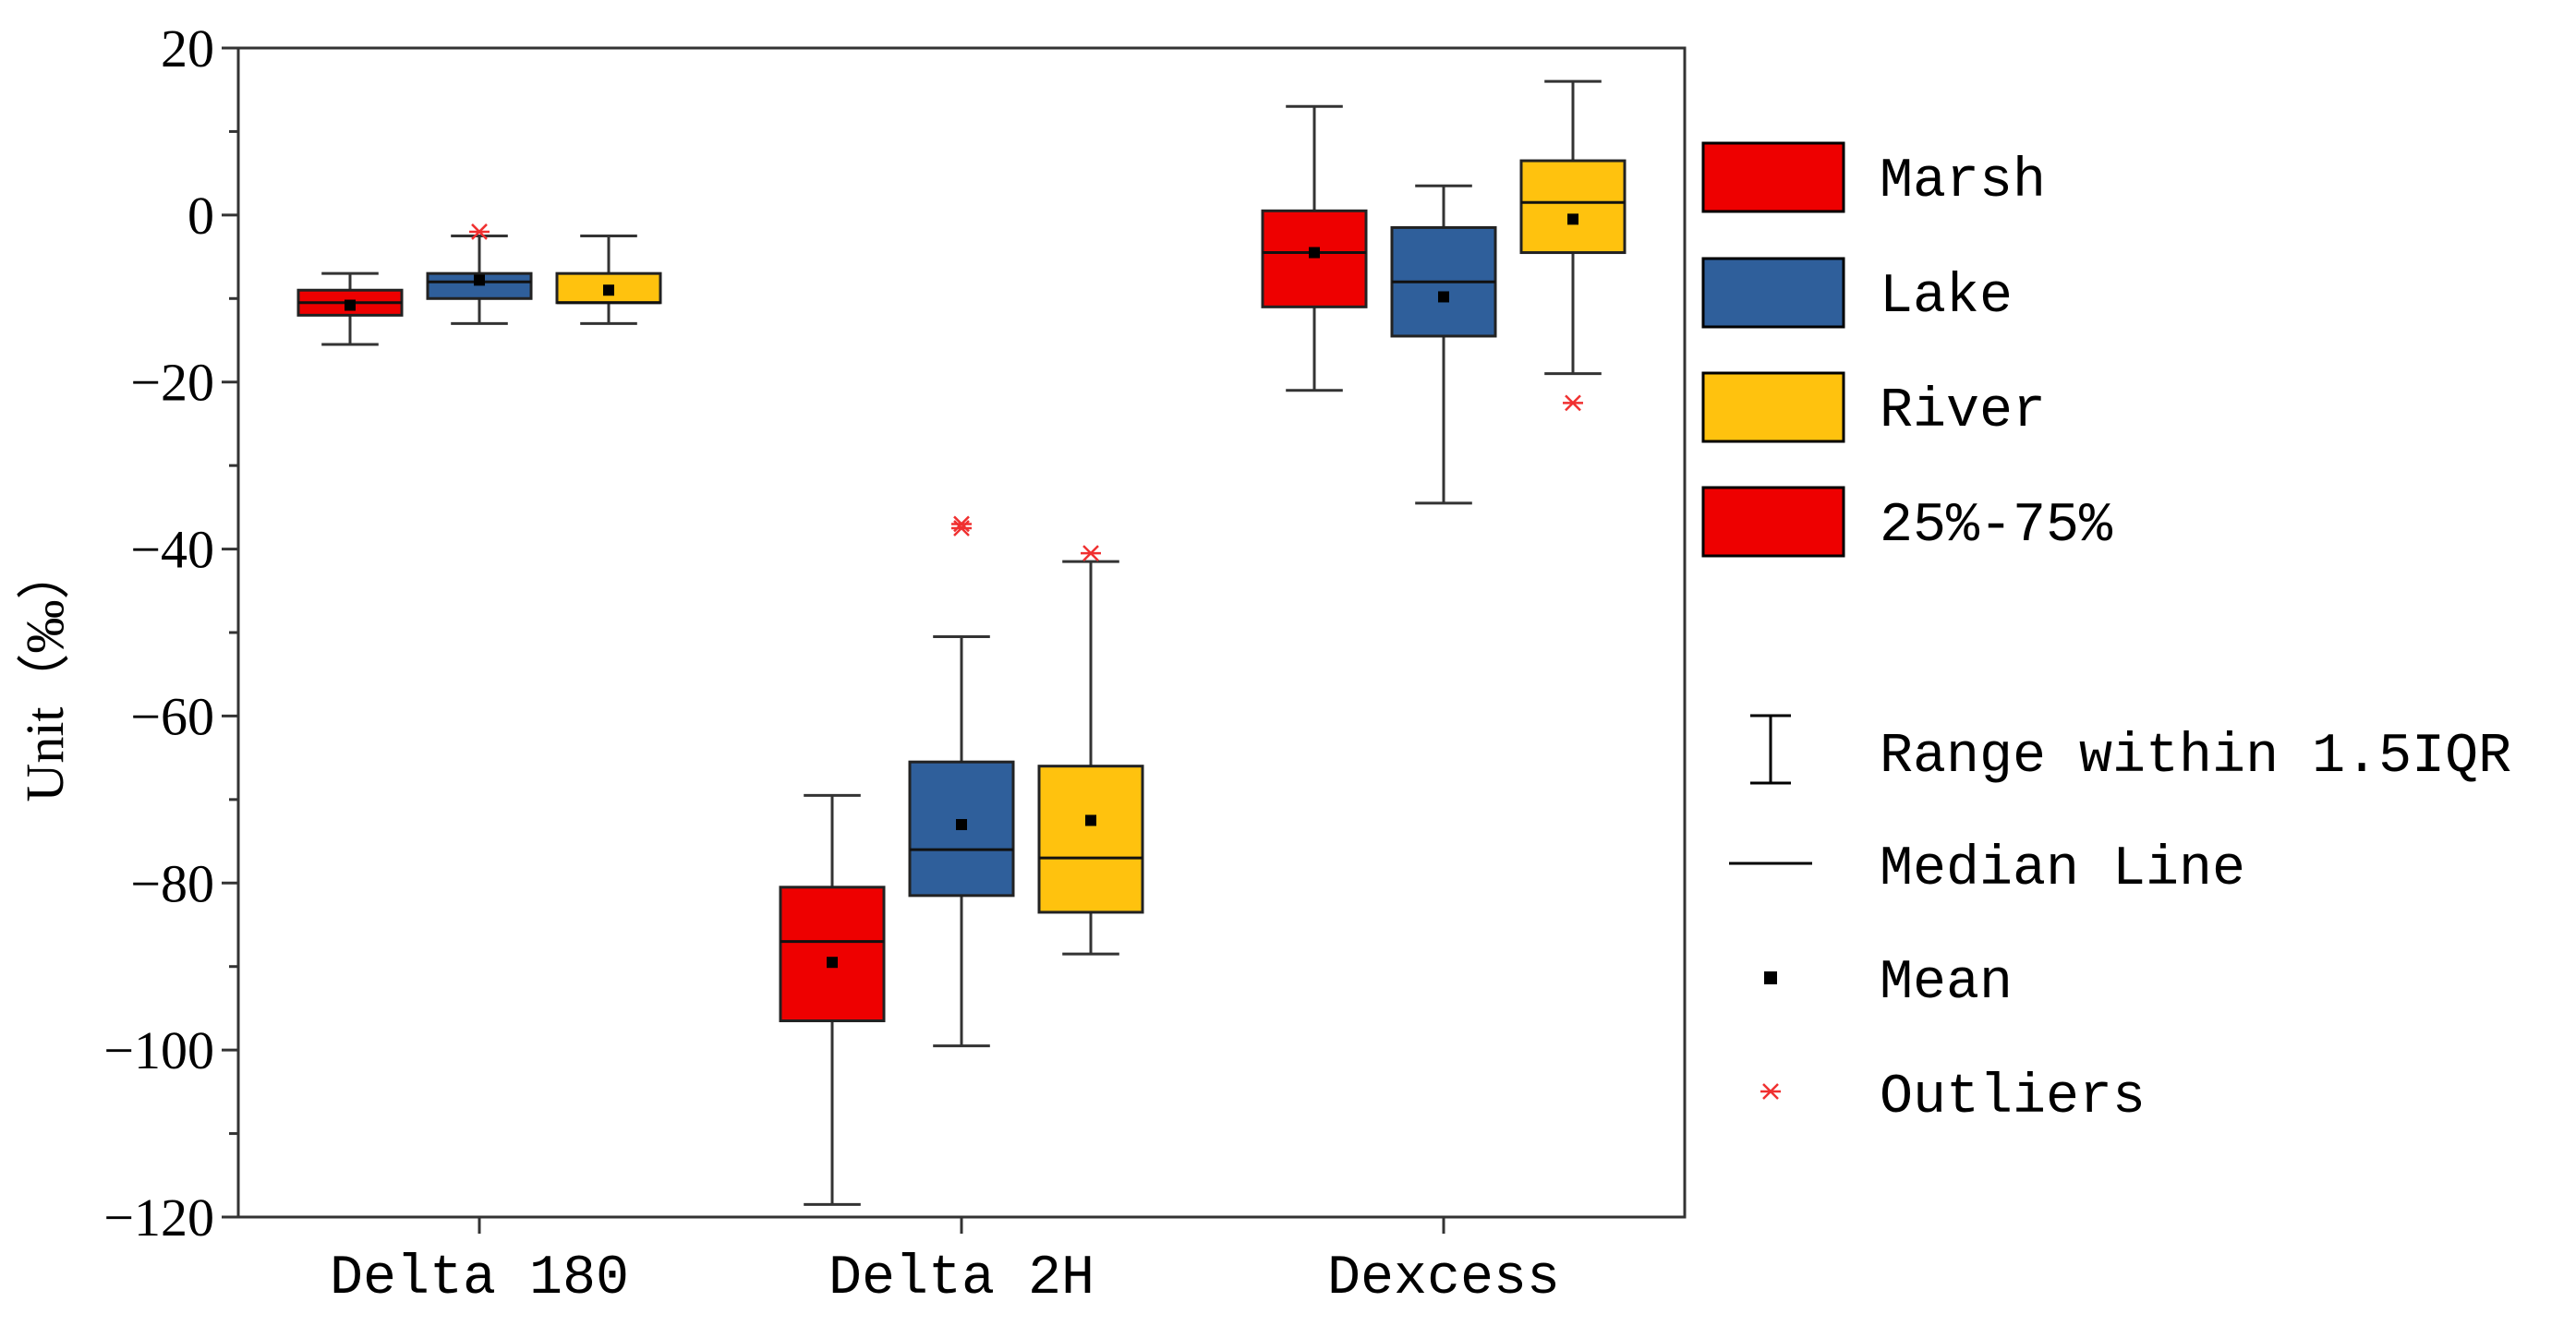 The height and width of the screenshot is (1326, 2576). Describe the element at coordinates (1773, 522) in the screenshot. I see `legend-iqr-swatch` at that location.